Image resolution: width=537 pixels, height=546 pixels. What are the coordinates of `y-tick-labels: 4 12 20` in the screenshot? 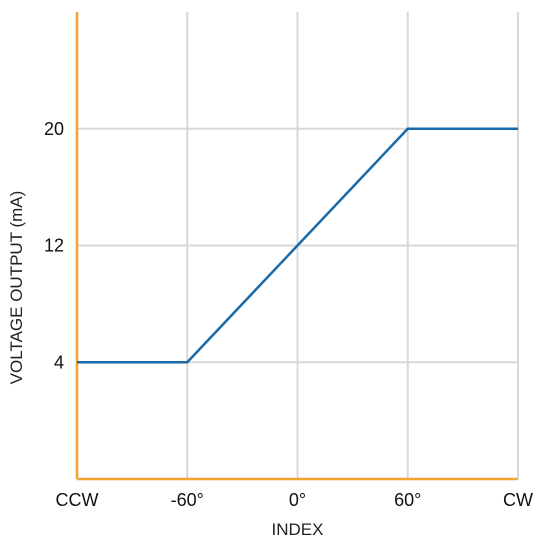 It's located at (54, 246).